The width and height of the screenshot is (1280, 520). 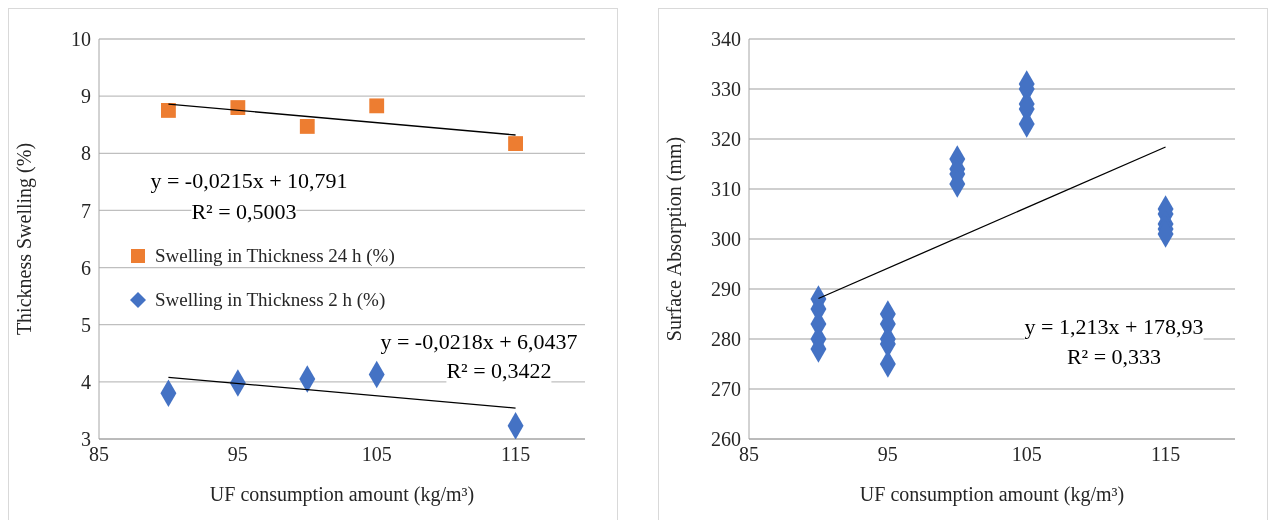 I want to click on annotation: y = 1,213x + 178,93, so click(x=1114, y=327).